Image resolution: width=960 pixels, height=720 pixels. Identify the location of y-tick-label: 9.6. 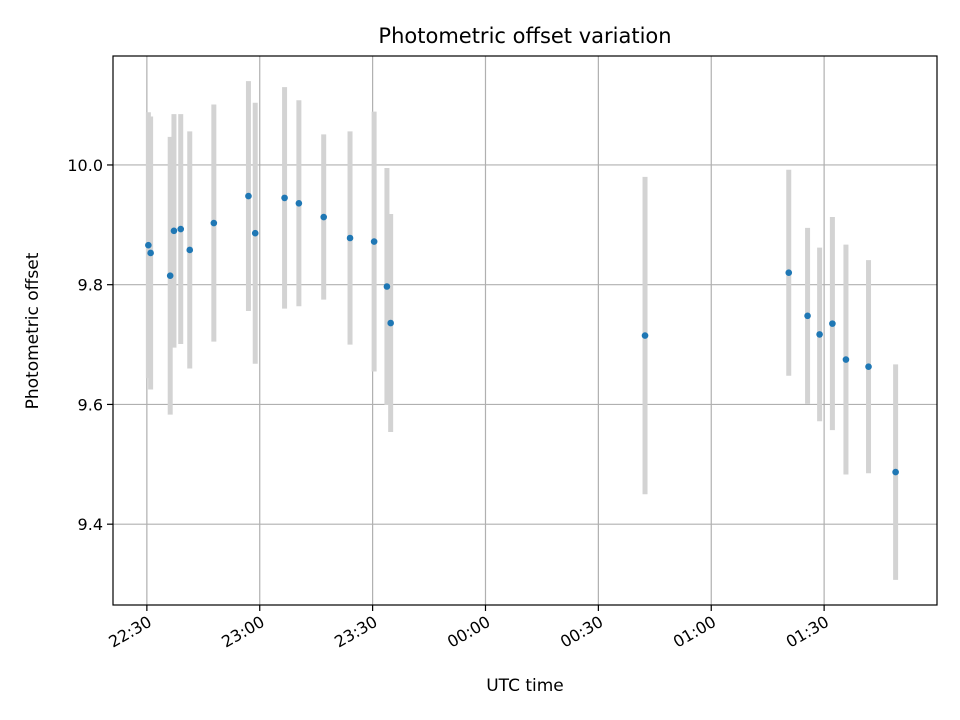
(90, 404).